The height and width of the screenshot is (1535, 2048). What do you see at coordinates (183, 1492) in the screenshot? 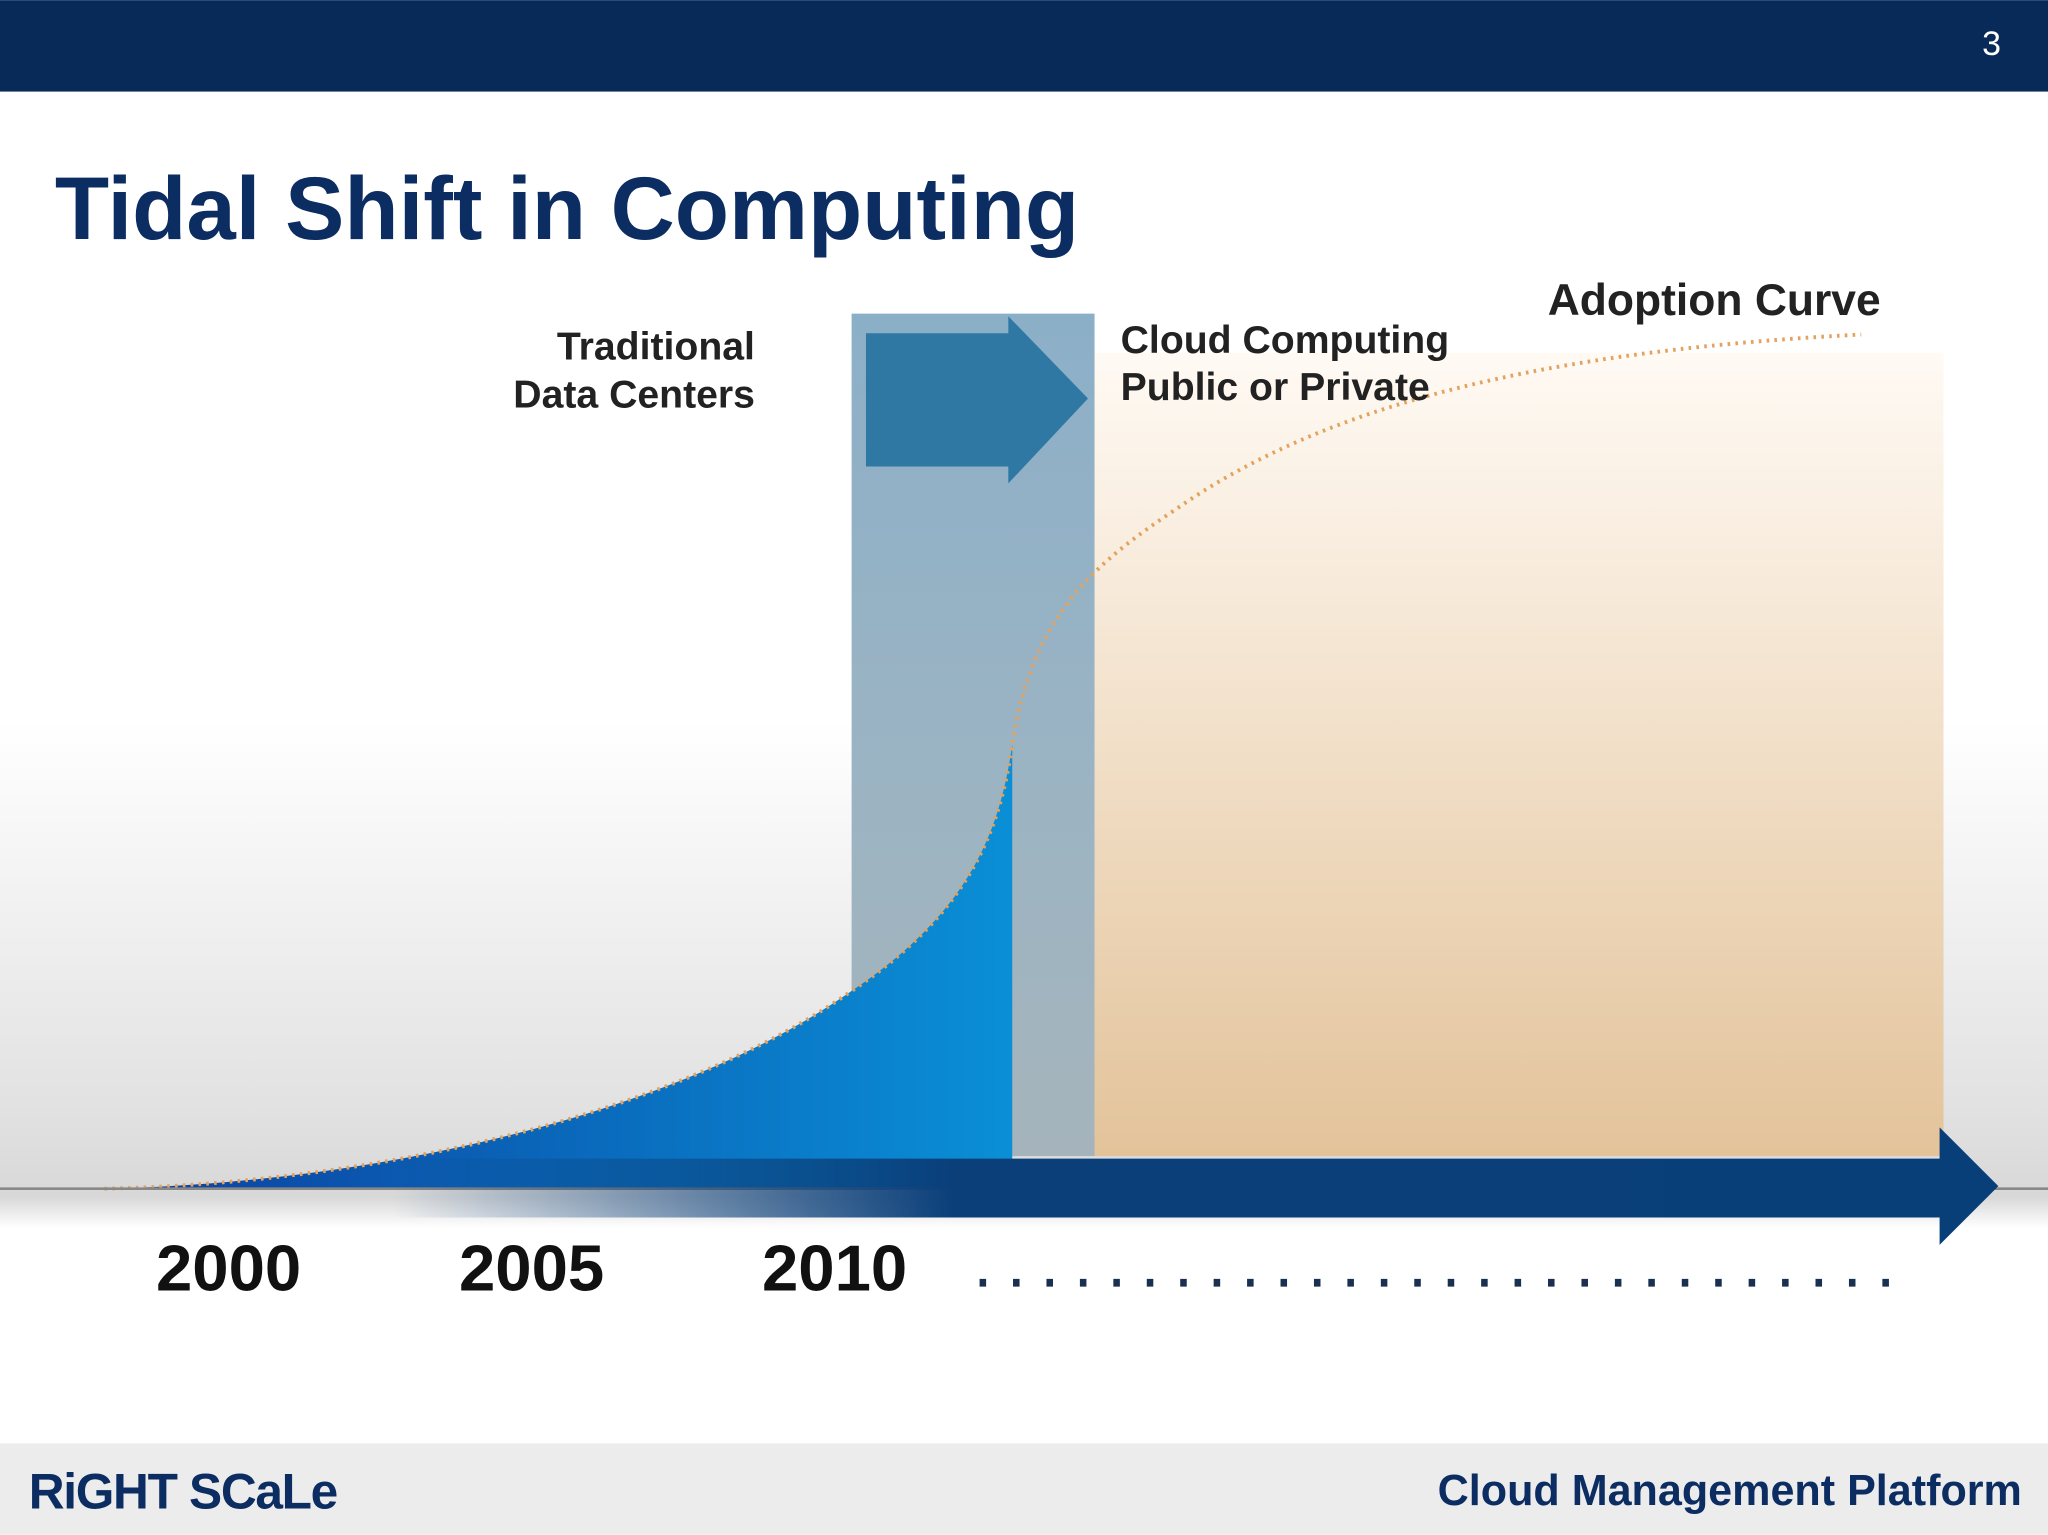
I see `brand-logo: RiGHT SCaLe` at bounding box center [183, 1492].